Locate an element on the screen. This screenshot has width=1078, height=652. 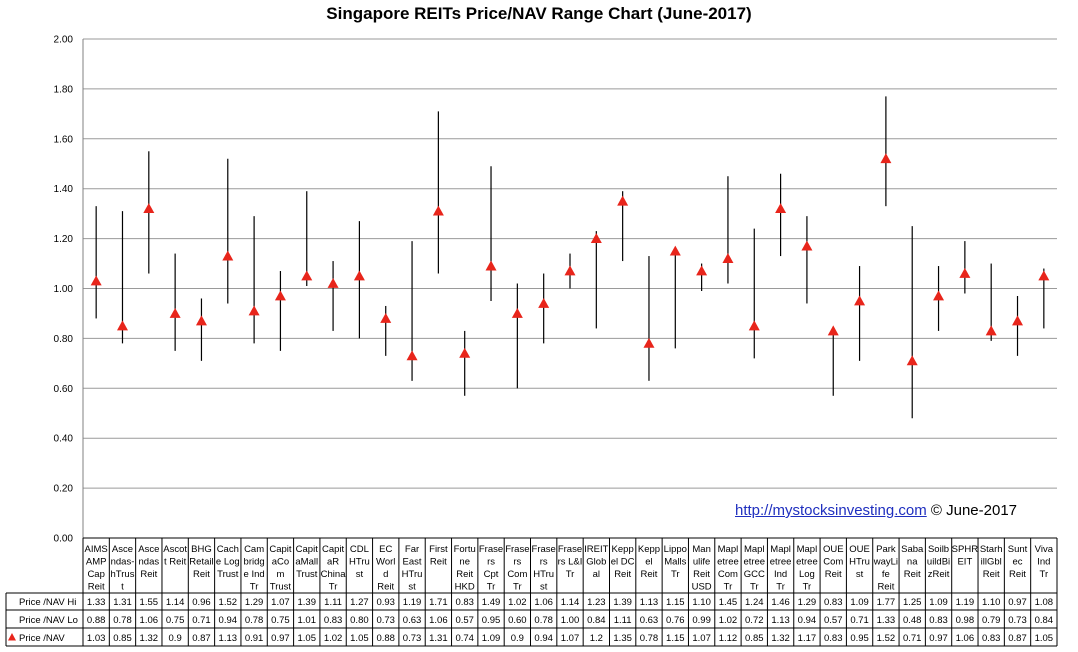
table-value: 1.10 is located at coordinates (701, 602).